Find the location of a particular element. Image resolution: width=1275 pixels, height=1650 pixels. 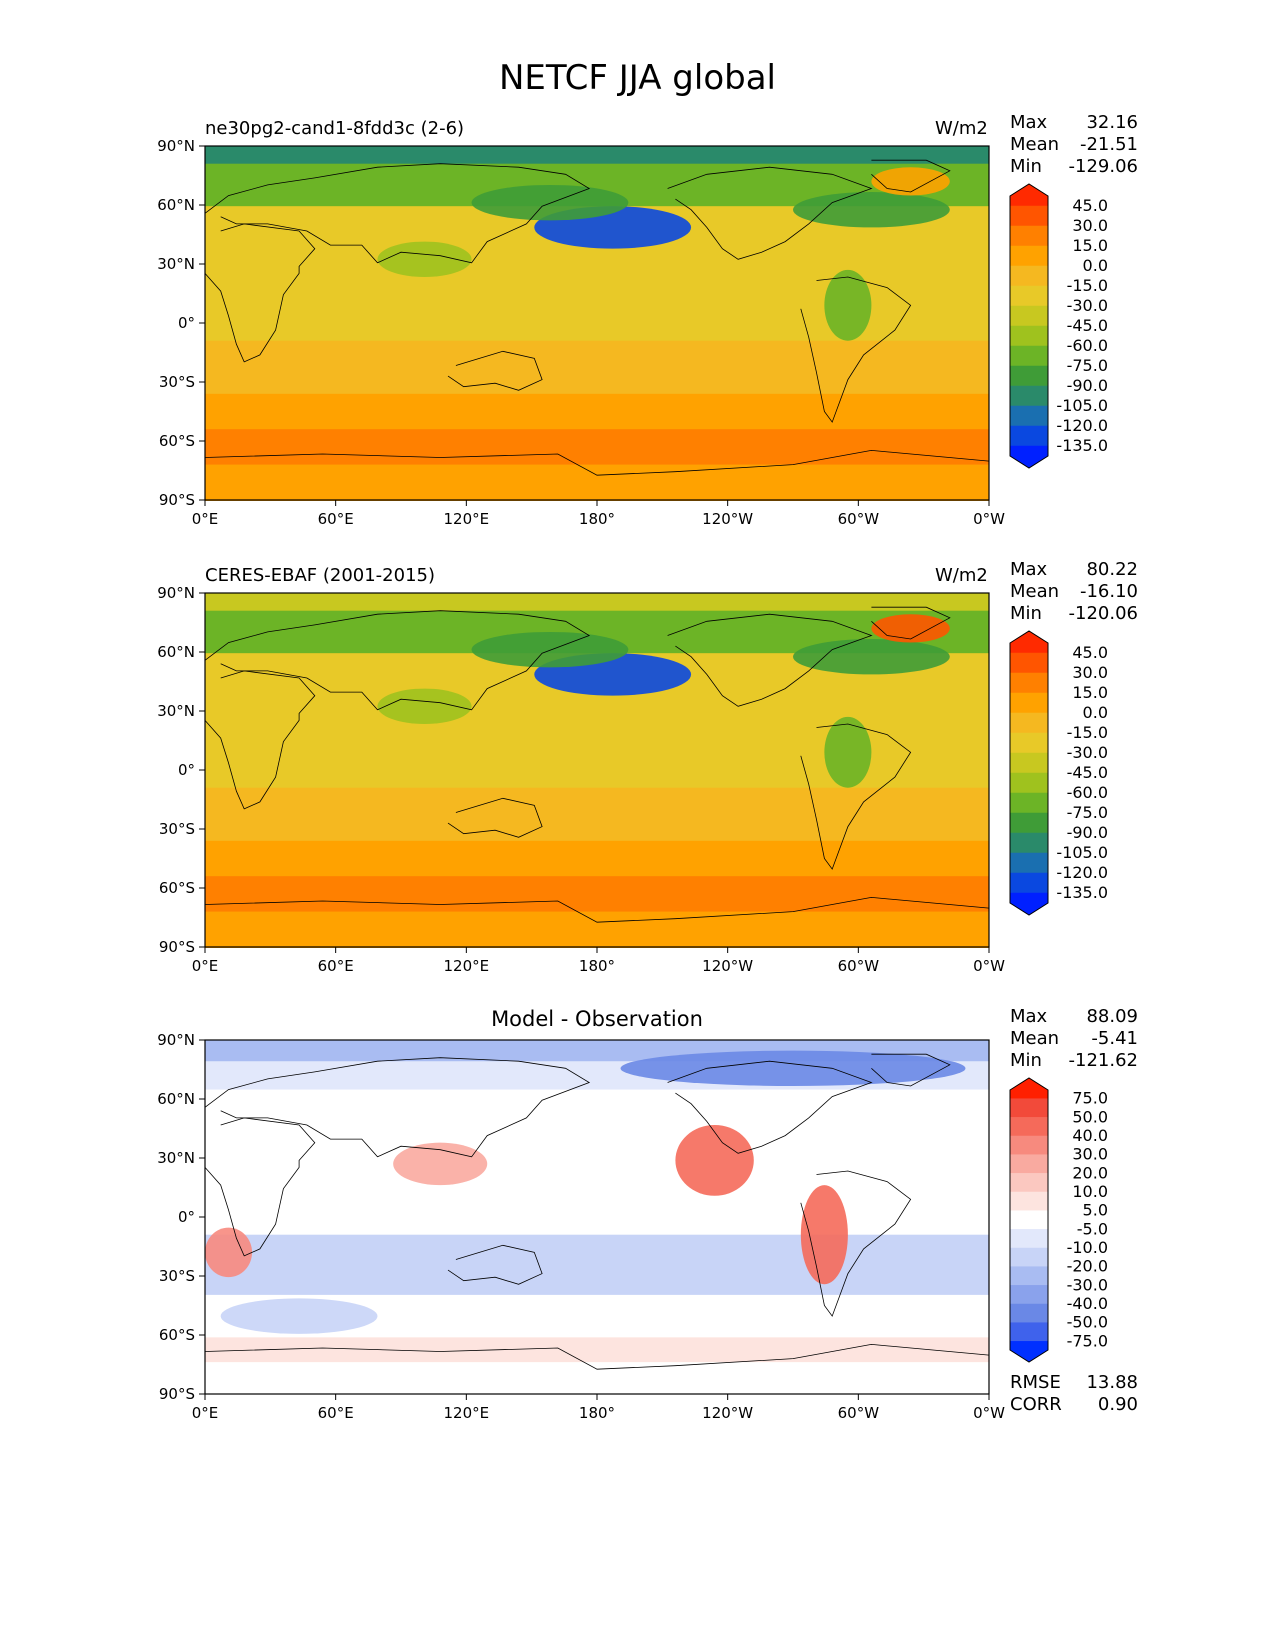

stat-value-max: 80.22 is located at coordinates (1112, 569).